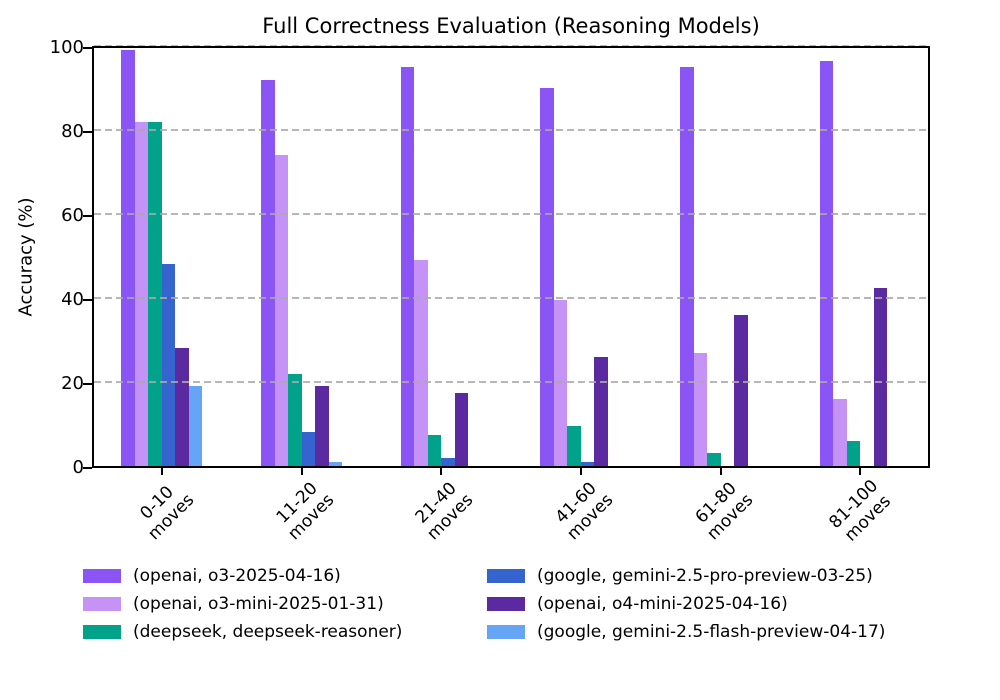 The height and width of the screenshot is (700, 1000). I want to click on x-tick-label: 0-10 moves, so click(164, 510).